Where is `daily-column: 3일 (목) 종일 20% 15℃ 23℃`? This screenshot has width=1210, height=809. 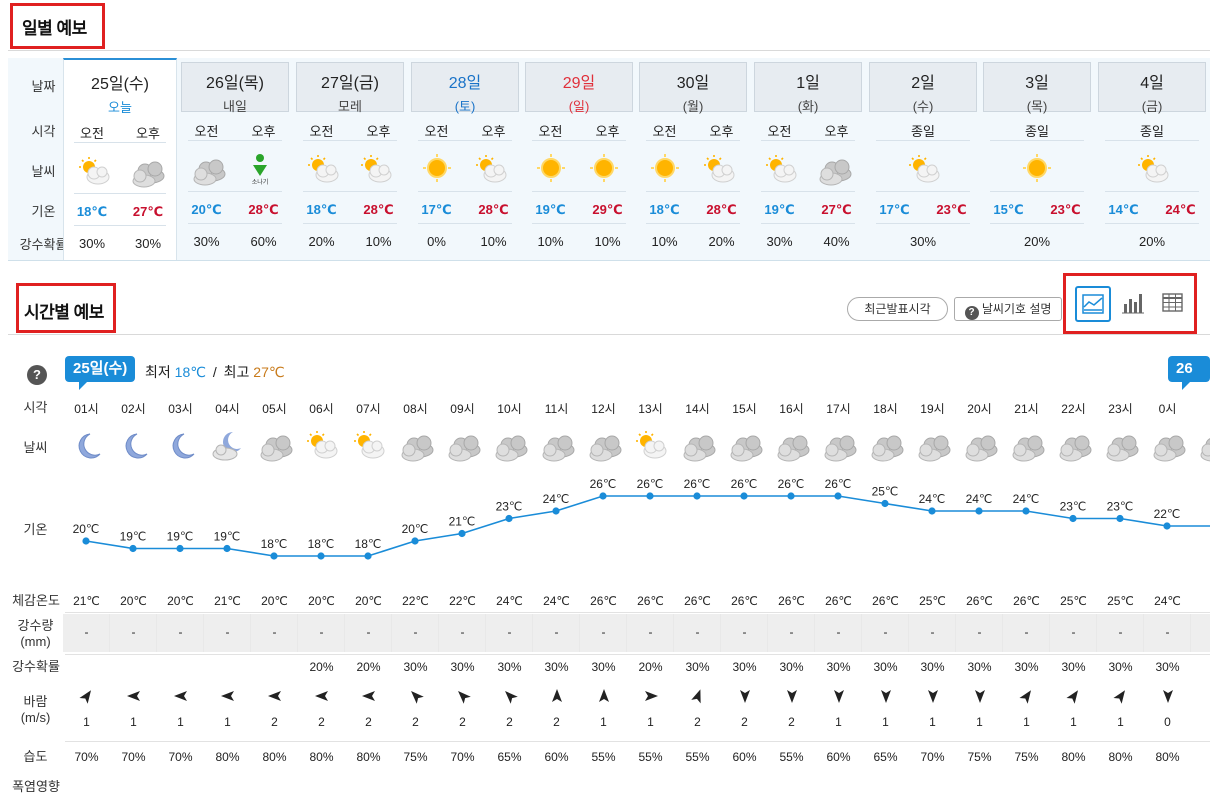
daily-column: 3일 (목) 종일 20% 15℃ 23℃ is located at coordinates (1037, 159).